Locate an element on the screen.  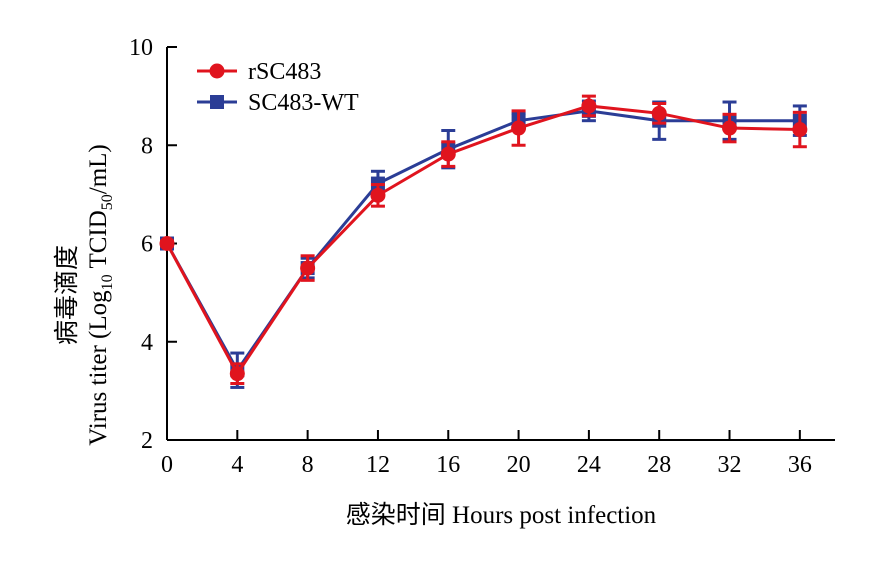
y-axis-label-line2: Virus titer (Log10 TCID50/mL) is located at coordinates (100, 295).